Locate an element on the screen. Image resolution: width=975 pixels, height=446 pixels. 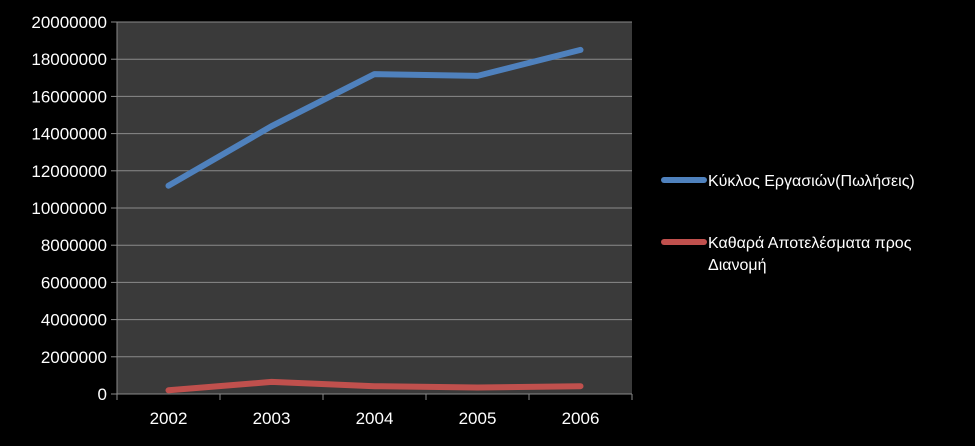
x-tick-label: 2006 is located at coordinates (581, 418).